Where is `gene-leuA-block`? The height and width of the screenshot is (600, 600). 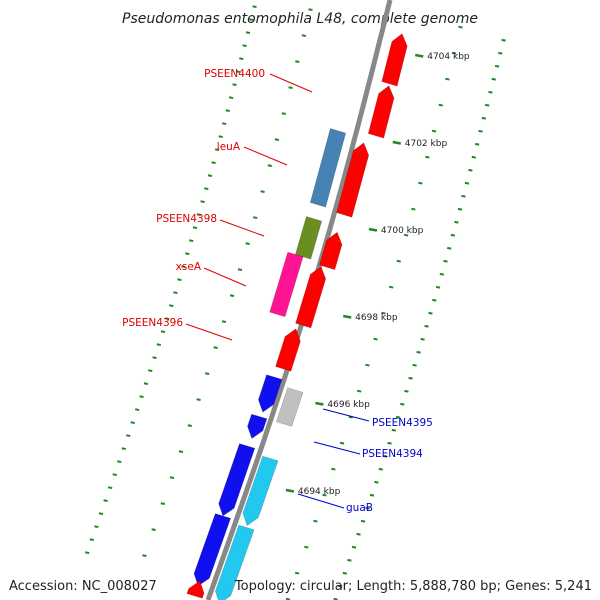
gene-leuA-block is located at coordinates (328, 168).